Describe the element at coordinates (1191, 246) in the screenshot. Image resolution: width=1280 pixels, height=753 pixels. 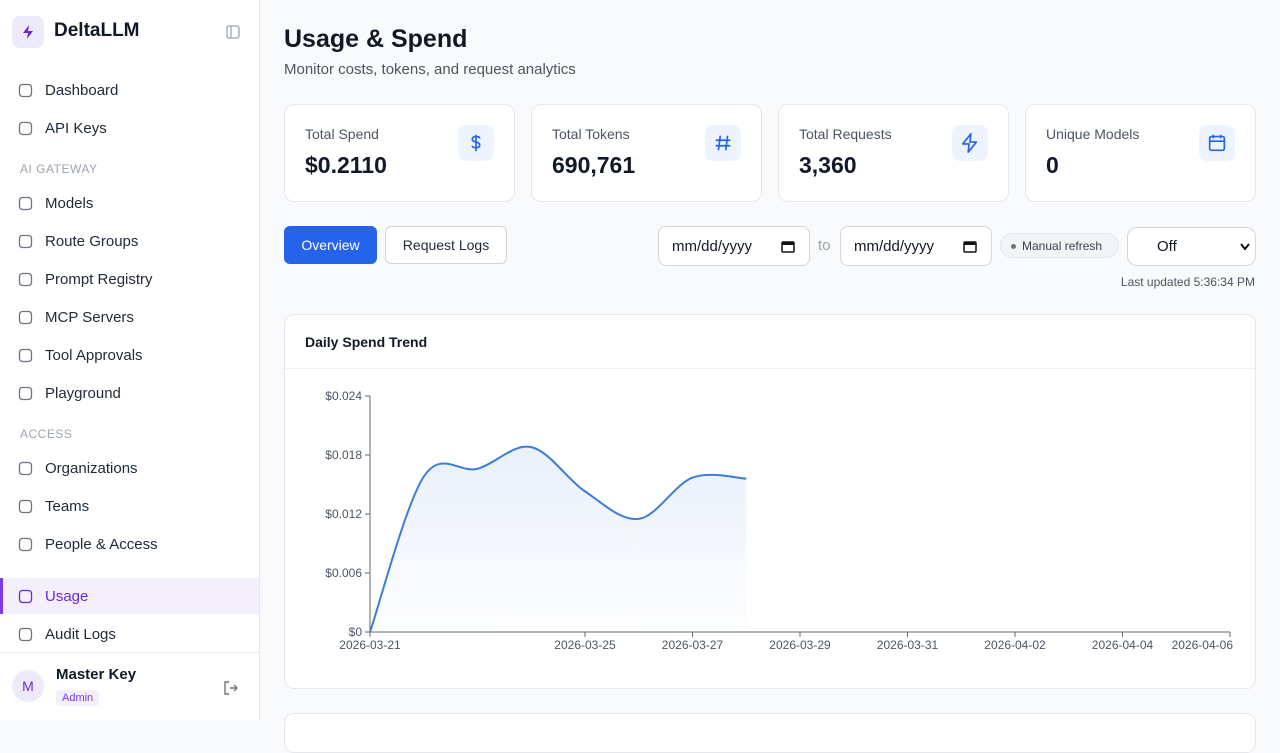
I see `refresh-select: Off` at that location.